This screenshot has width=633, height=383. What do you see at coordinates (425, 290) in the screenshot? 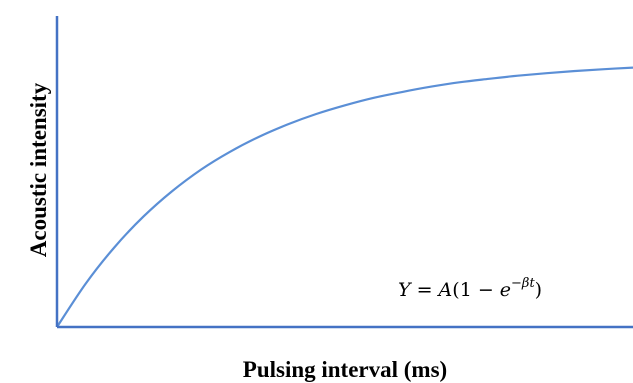
I see `equation-equals: =` at bounding box center [425, 290].